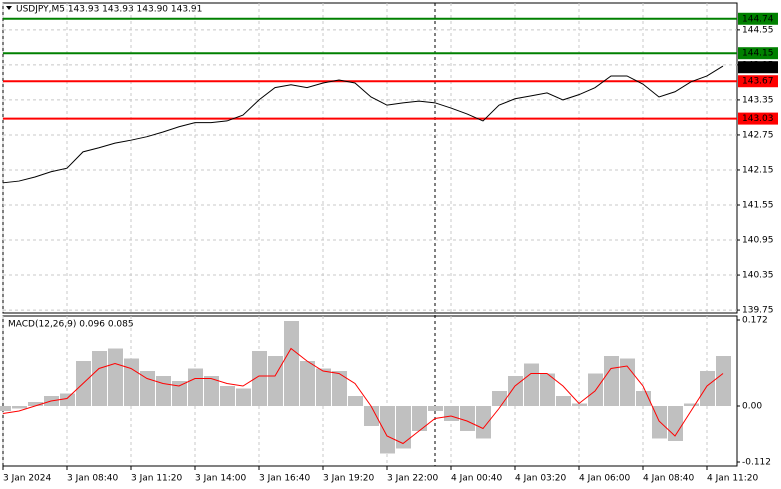  Describe the element at coordinates (71, 325) in the screenshot. I see `macd-title: MACD(12,26,9) 0.096 0.085` at that location.